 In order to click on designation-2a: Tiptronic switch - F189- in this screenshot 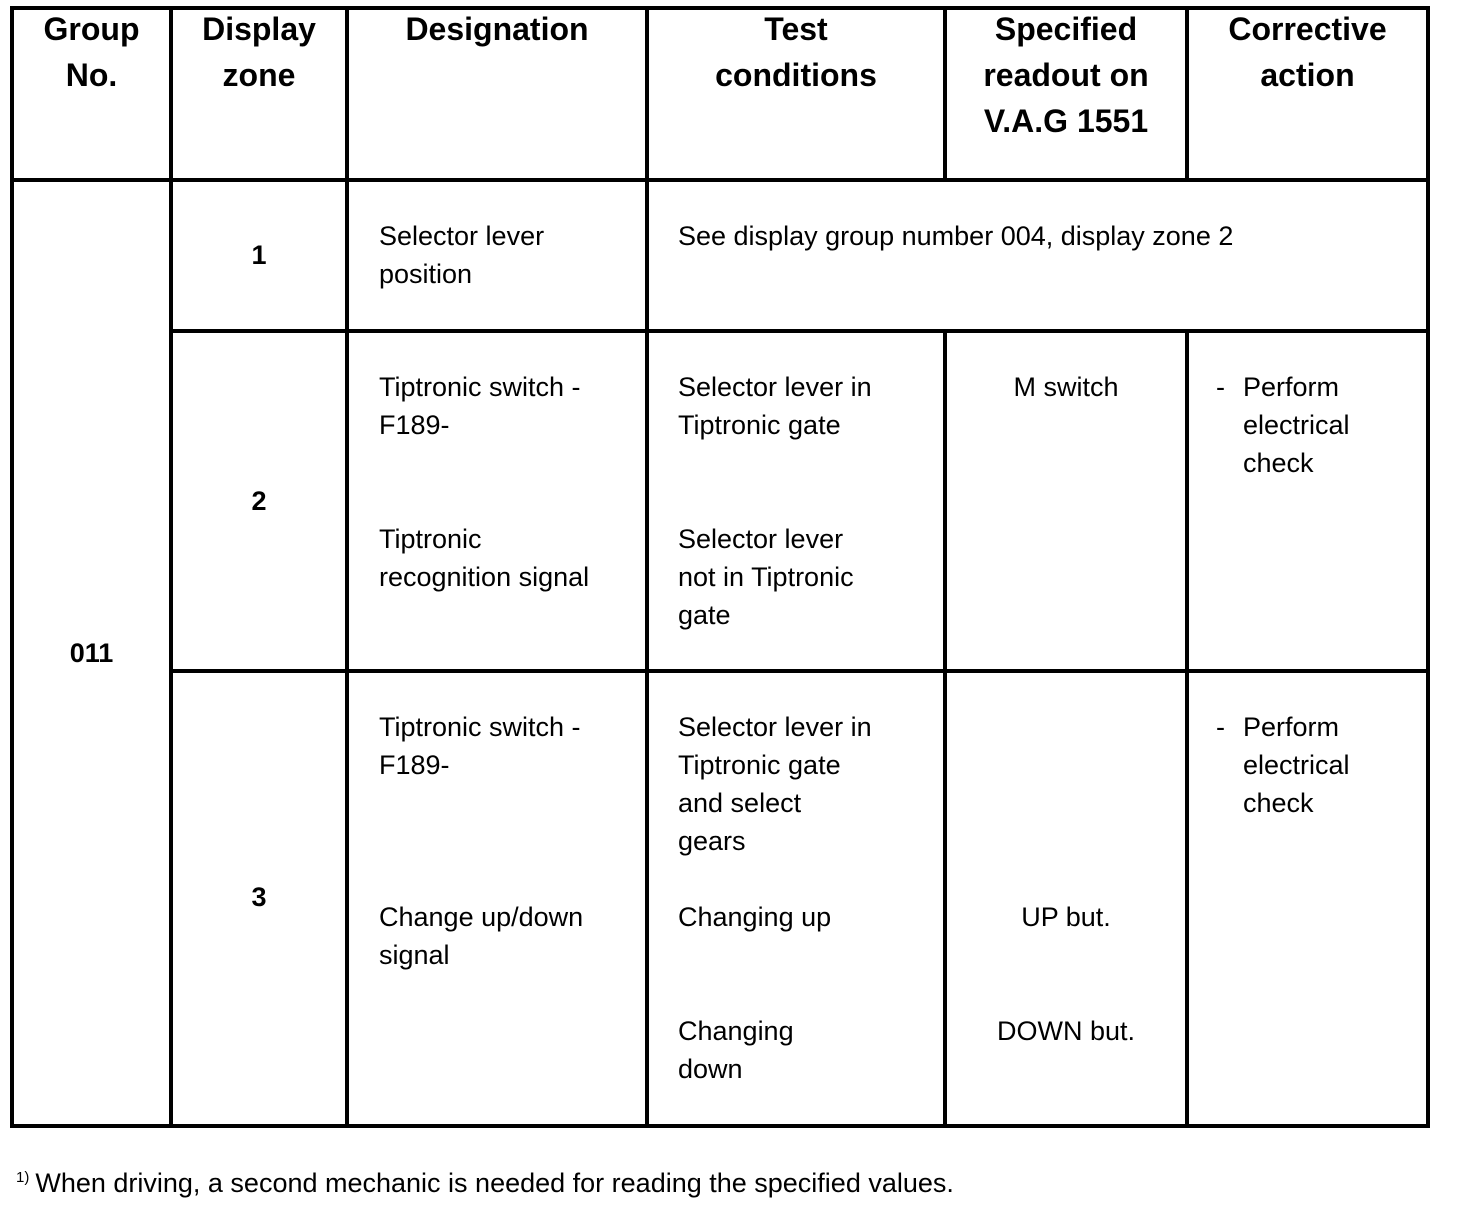, I will do `click(480, 406)`.